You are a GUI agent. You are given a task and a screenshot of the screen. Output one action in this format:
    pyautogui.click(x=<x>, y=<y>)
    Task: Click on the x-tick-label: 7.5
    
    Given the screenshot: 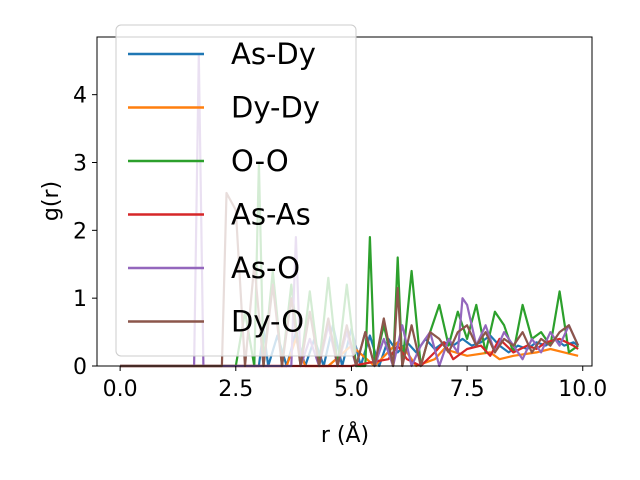 What is the action you would take?
    pyautogui.click(x=467, y=389)
    